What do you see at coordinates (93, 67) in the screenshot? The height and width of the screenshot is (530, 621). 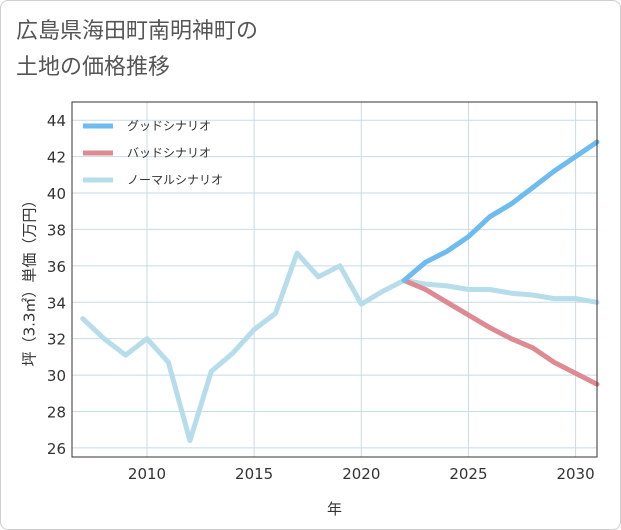 I see `chart-title-line-2: 土地の価格推移` at bounding box center [93, 67].